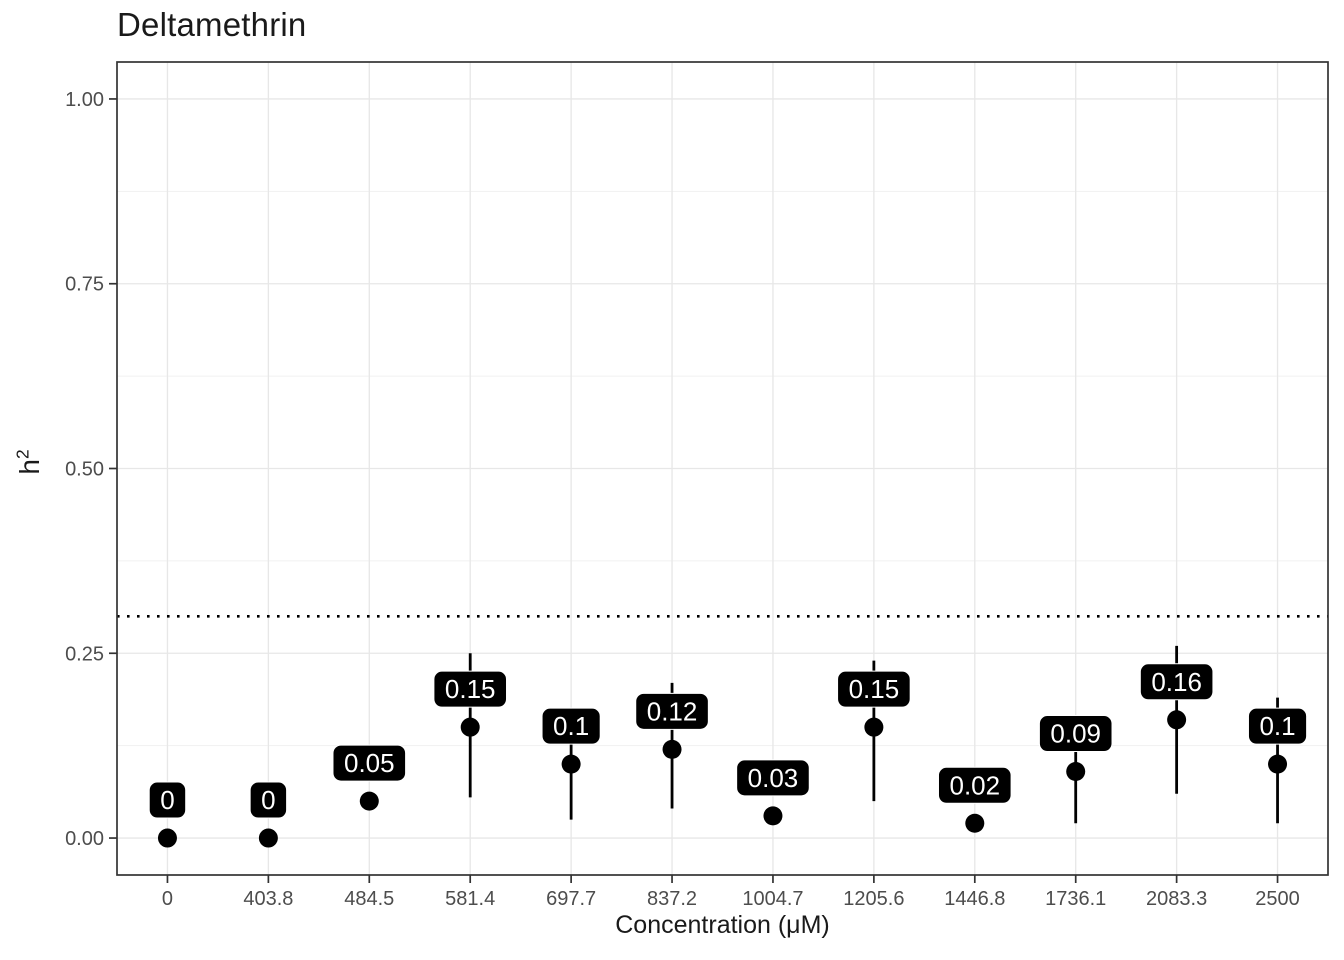 The image size is (1344, 960). Describe the element at coordinates (974, 899) in the screenshot. I see `x-tick-label: 1446.8` at that location.